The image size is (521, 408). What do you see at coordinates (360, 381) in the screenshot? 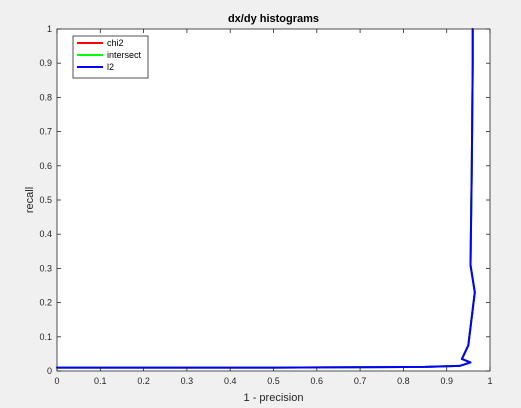
I see `x-tick-label: 0.7` at bounding box center [360, 381].